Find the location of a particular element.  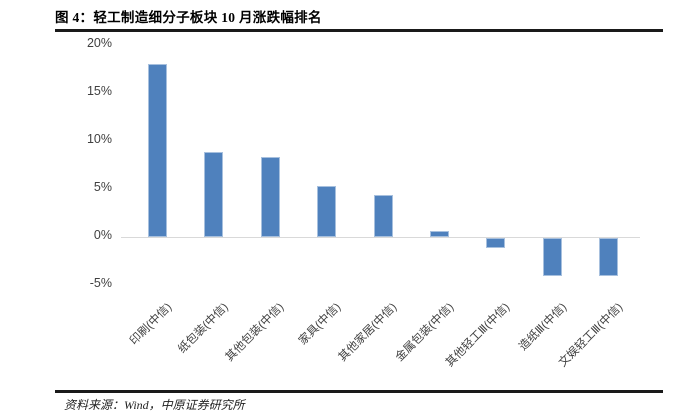

y-tick-label: 10% is located at coordinates (99, 138).